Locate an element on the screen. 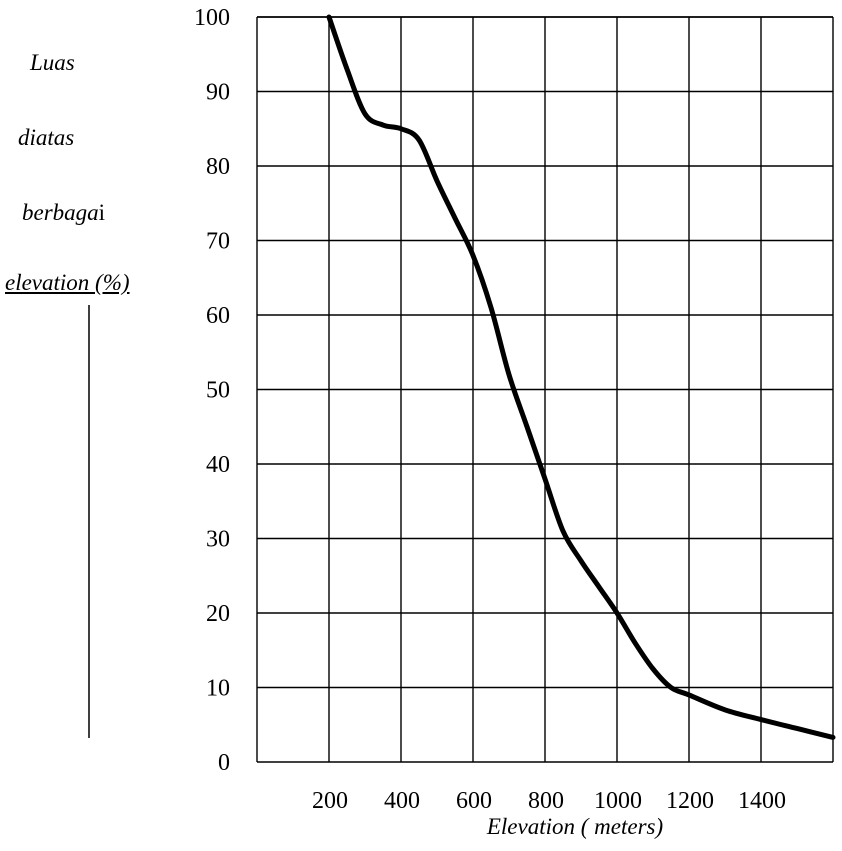 This screenshot has width=842, height=851. x-tick-label-1400: 1400 is located at coordinates (762, 801).